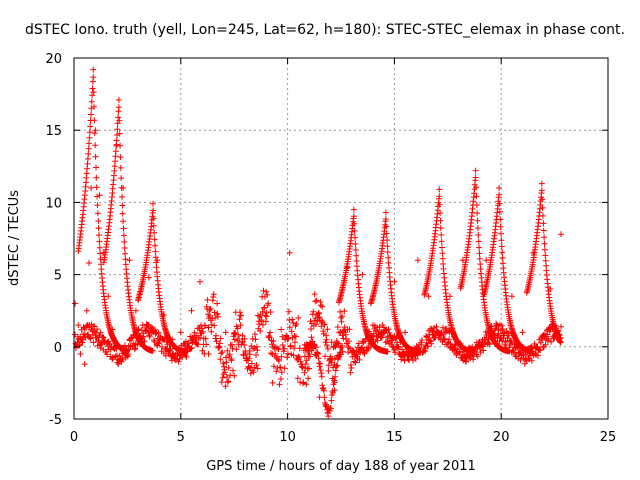 Image resolution: width=640 pixels, height=480 pixels. Describe the element at coordinates (608, 437) in the screenshot. I see `x-tick-label: 25` at that location.